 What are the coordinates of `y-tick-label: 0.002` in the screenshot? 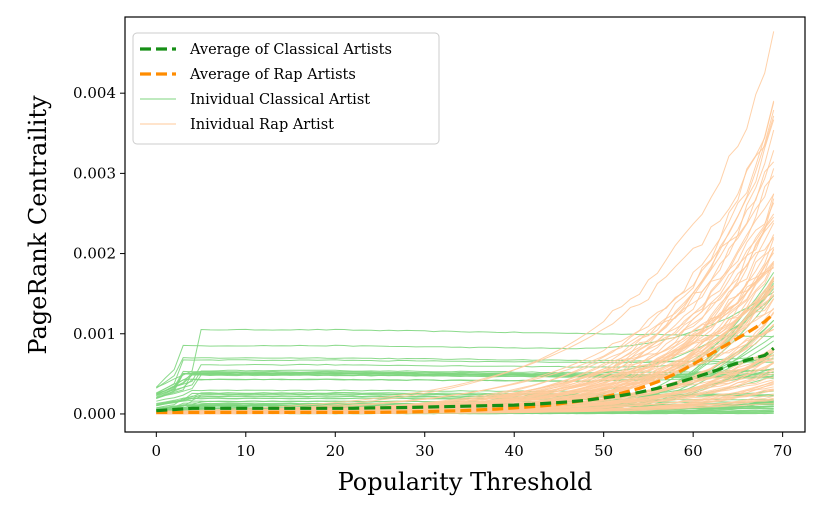 It's located at (94, 254).